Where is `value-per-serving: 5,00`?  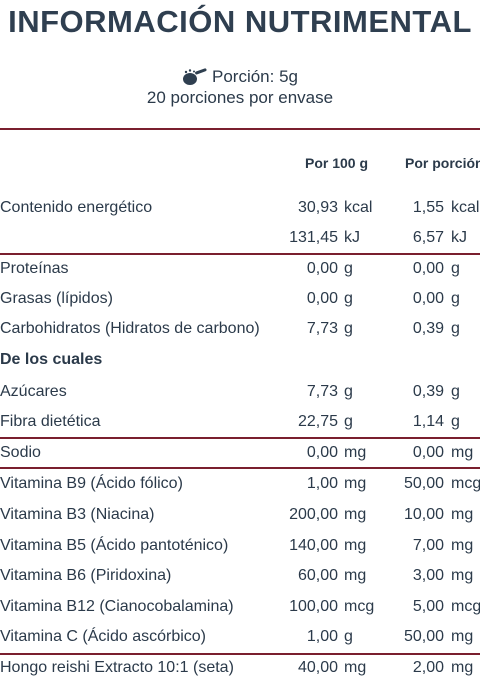
value-per-serving: 5,00 is located at coordinates (428, 606).